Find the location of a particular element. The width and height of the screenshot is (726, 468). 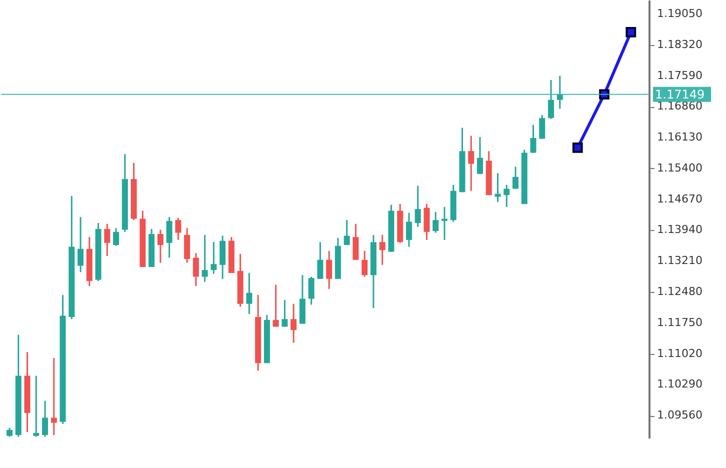

y-tick-label: 1.11750 is located at coordinates (679, 322).